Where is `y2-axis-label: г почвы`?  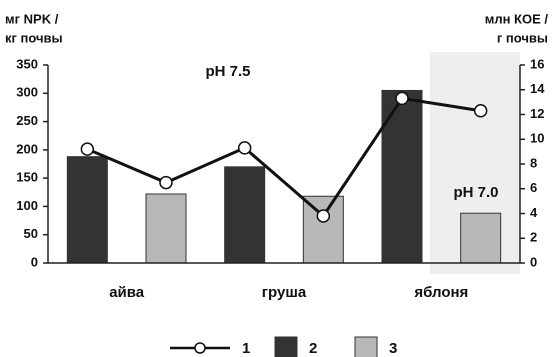
y2-axis-label: г почвы is located at coordinates (522, 37).